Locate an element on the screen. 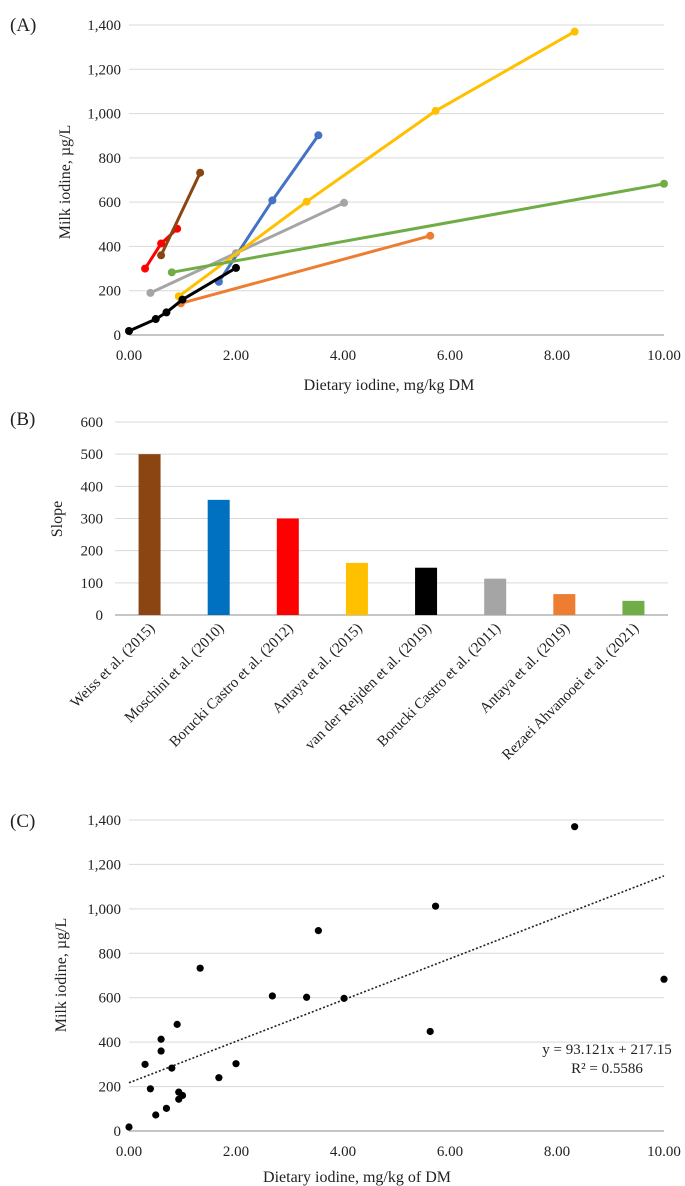 Image resolution: width=685 pixels, height=1186 pixels. y-tick-label: 100 is located at coordinates (92, 584).